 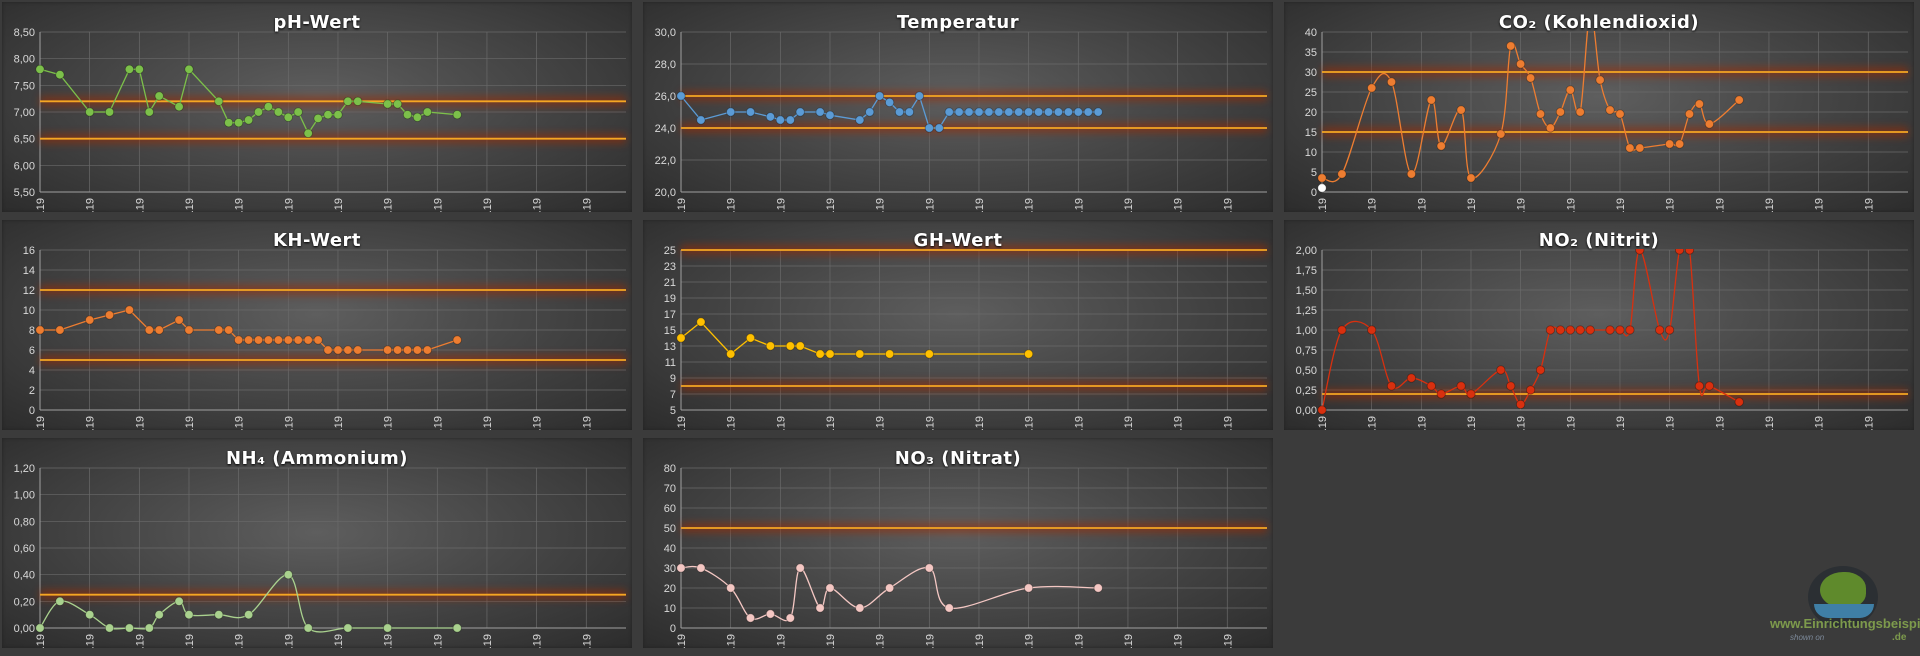 I want to click on y-tick-label: 40, so click(x=1311, y=33).